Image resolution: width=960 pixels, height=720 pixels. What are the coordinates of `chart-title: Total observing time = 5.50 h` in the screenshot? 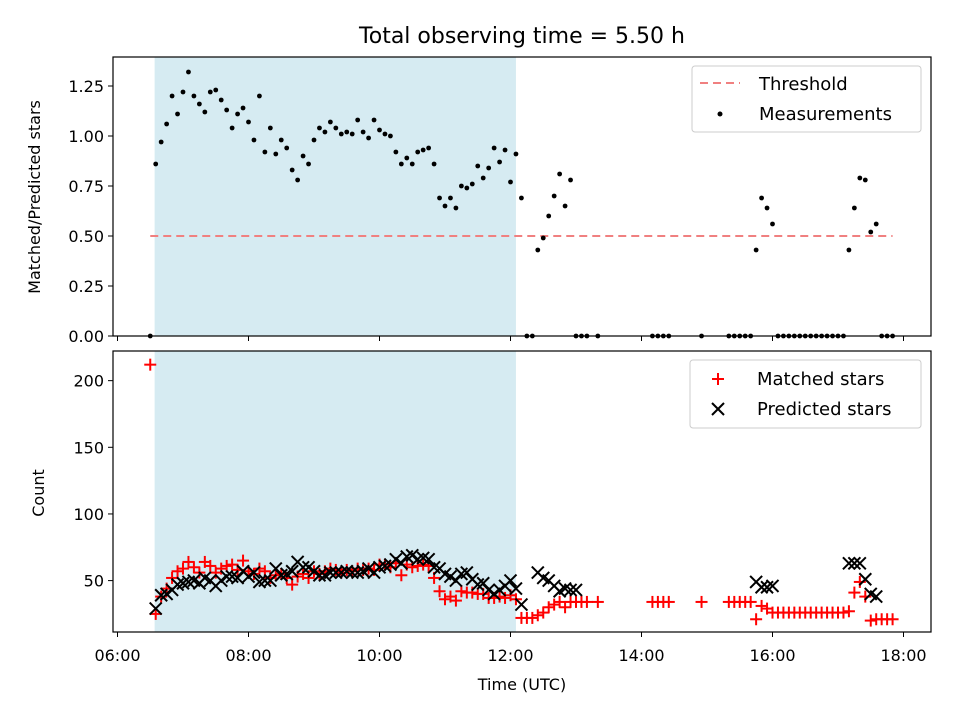 It's located at (521, 36).